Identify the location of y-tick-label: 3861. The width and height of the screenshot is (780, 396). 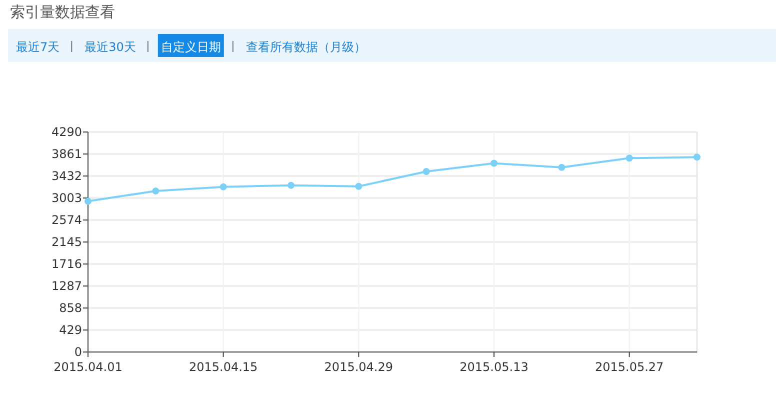
(66, 154).